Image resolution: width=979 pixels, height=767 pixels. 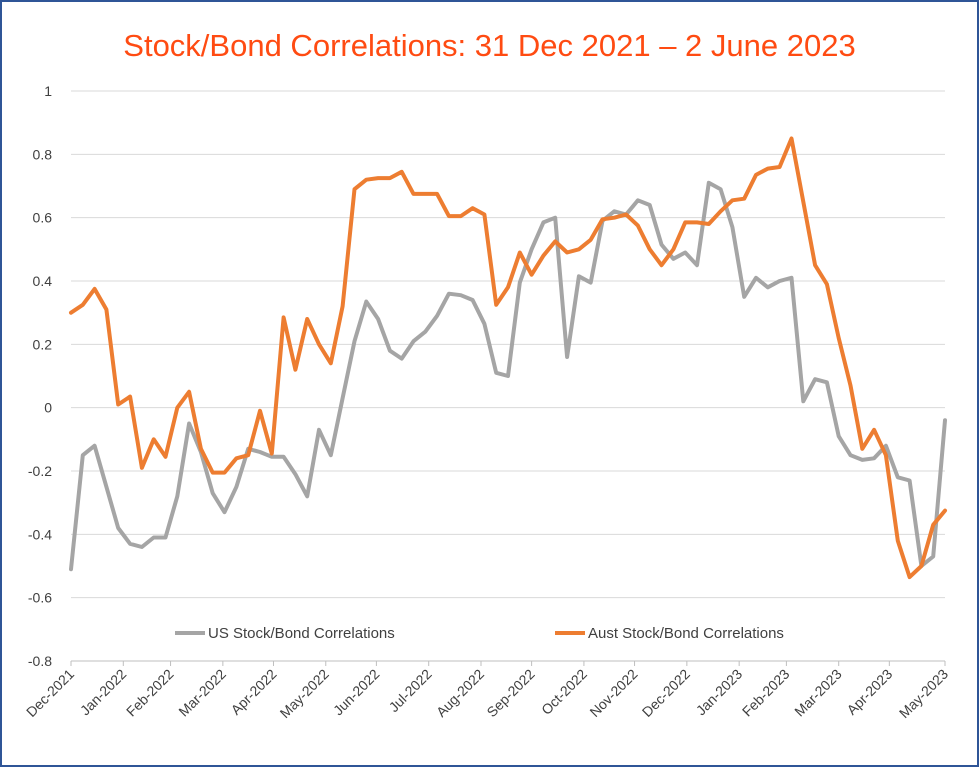 What do you see at coordinates (43, 281) in the screenshot?
I see `y-tick-label: 0.4` at bounding box center [43, 281].